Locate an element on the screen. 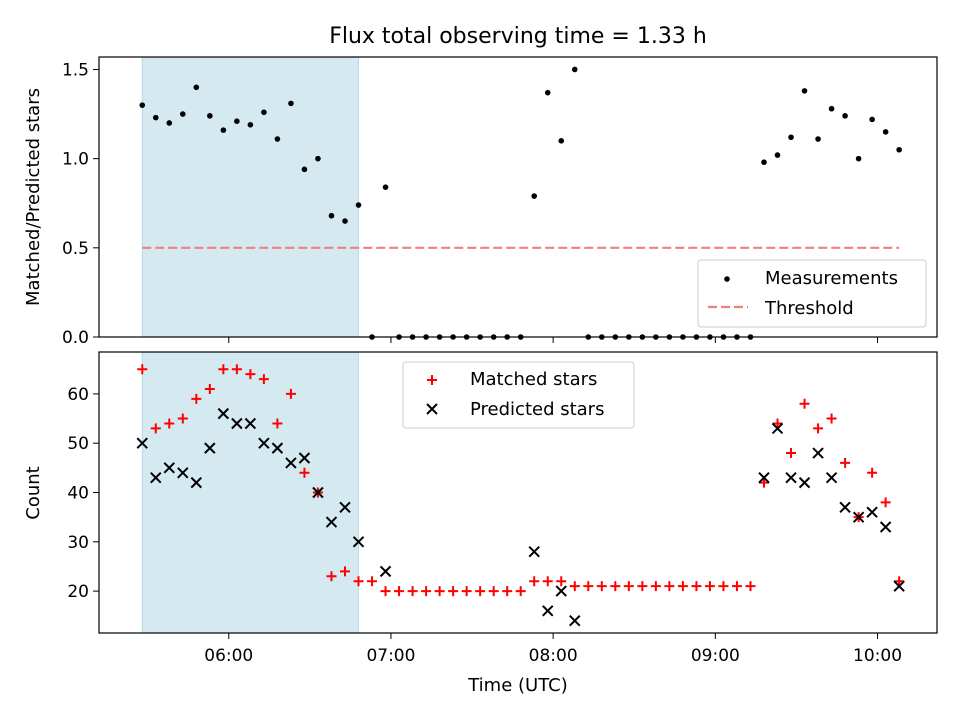  bottom-shaded-region is located at coordinates (250, 492).